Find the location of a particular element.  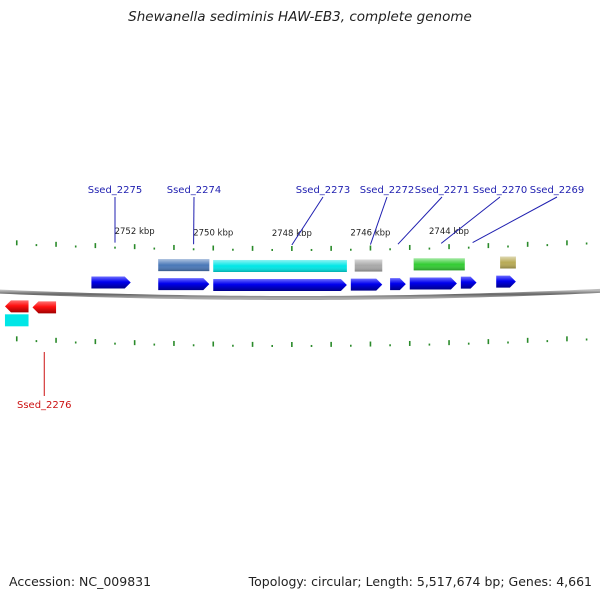

scale-label: 2750 kbp is located at coordinates (213, 234).